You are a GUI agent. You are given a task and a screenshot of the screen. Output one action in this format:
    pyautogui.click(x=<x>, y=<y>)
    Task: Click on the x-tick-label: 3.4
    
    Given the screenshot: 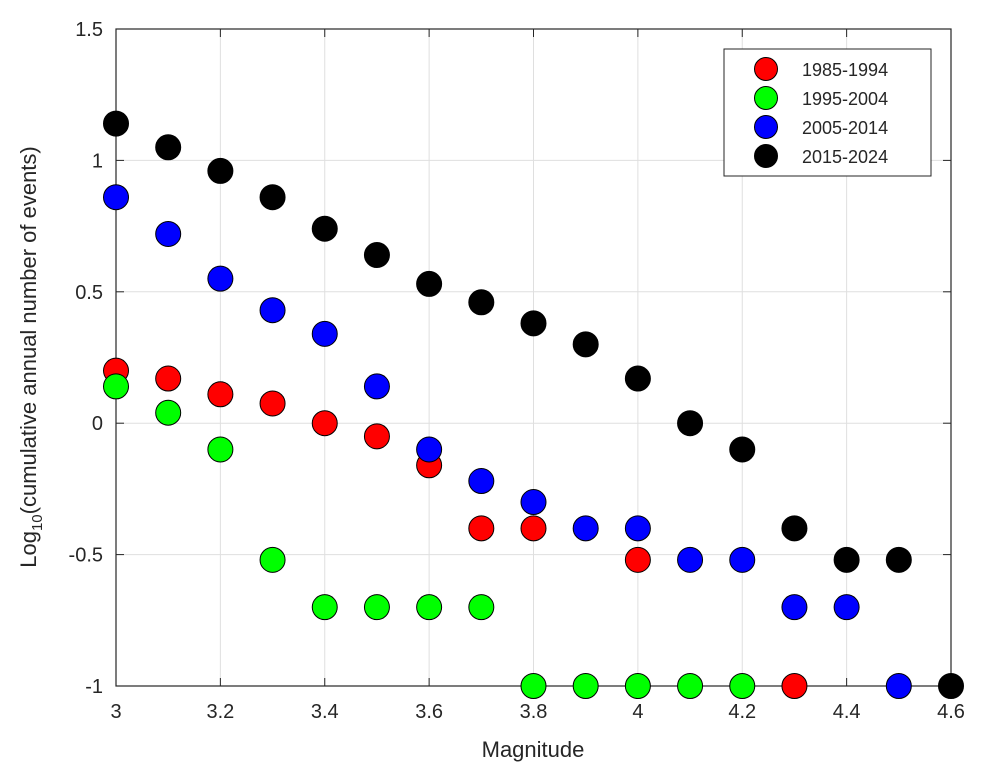 What is the action you would take?
    pyautogui.click(x=325, y=712)
    